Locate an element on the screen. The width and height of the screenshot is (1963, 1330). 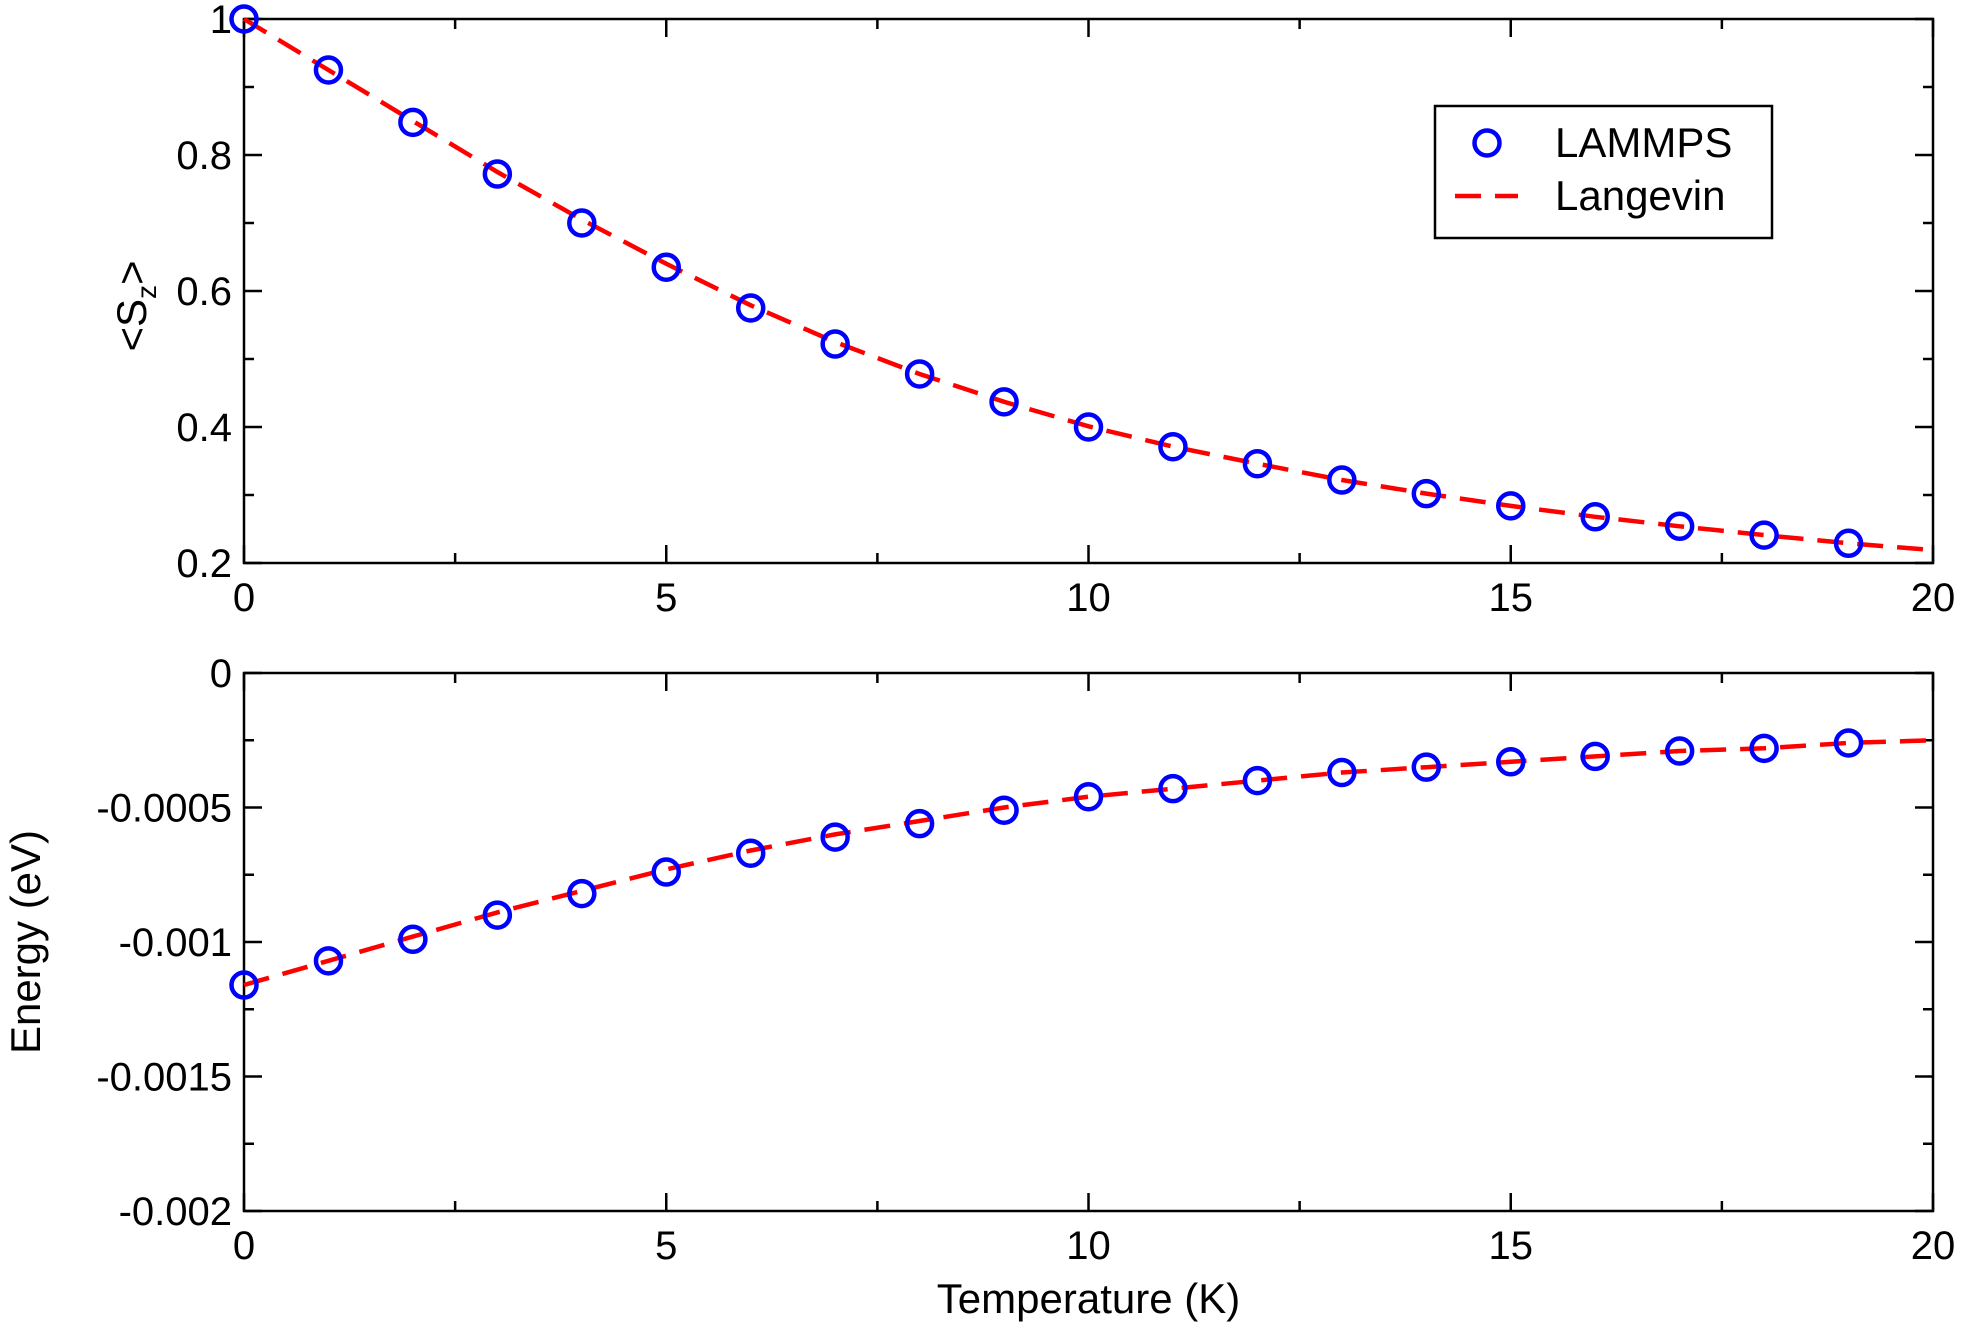
bottom-y-tick-label: -0.001 is located at coordinates (175, 943).